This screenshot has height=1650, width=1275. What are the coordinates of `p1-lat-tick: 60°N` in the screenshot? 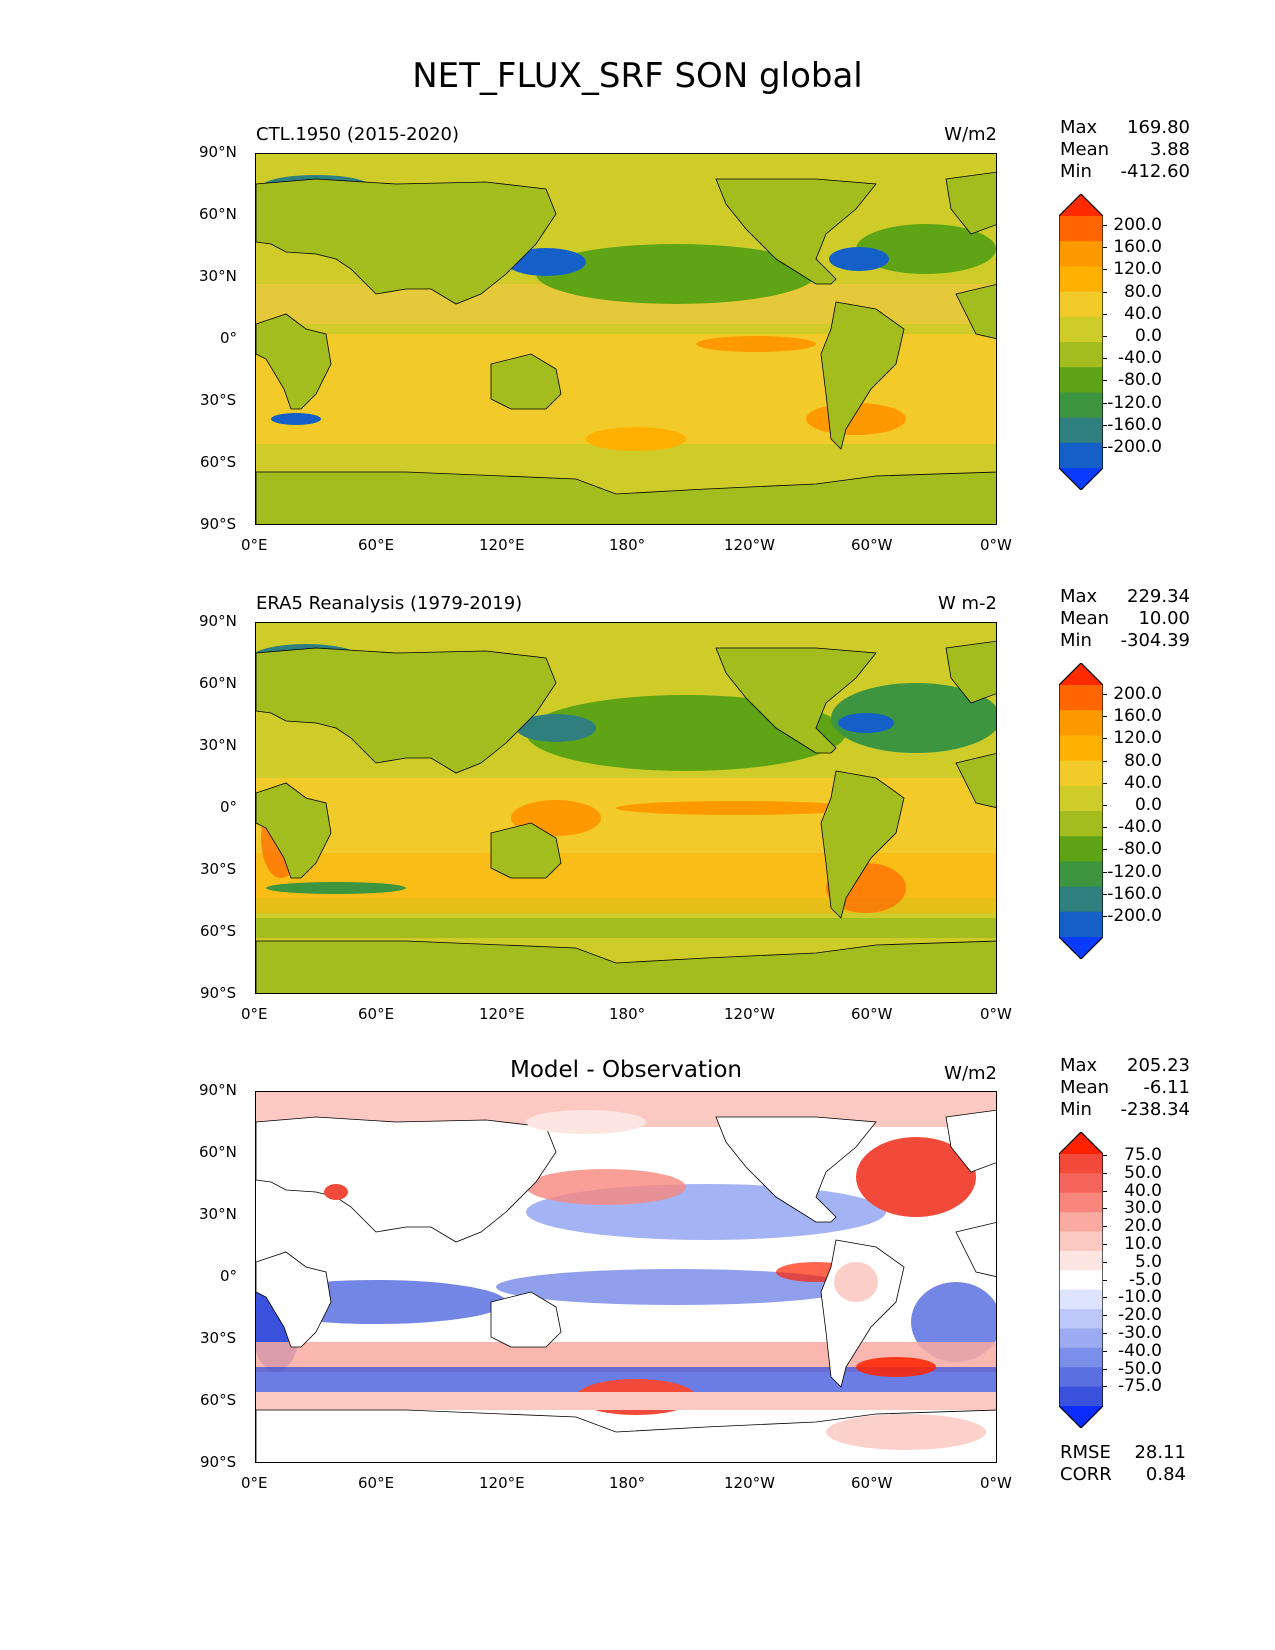 It's located at (218, 214).